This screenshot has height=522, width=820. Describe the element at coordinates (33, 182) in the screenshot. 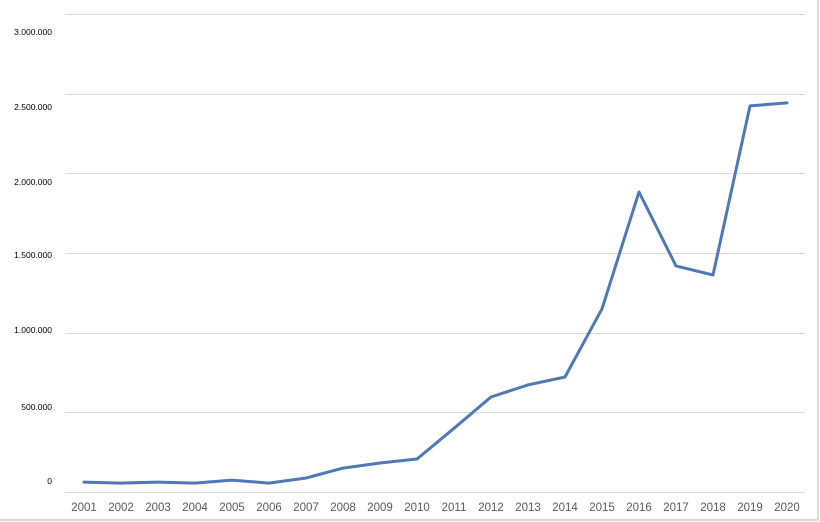

I see `y-tick-label: 2.000.000` at that location.